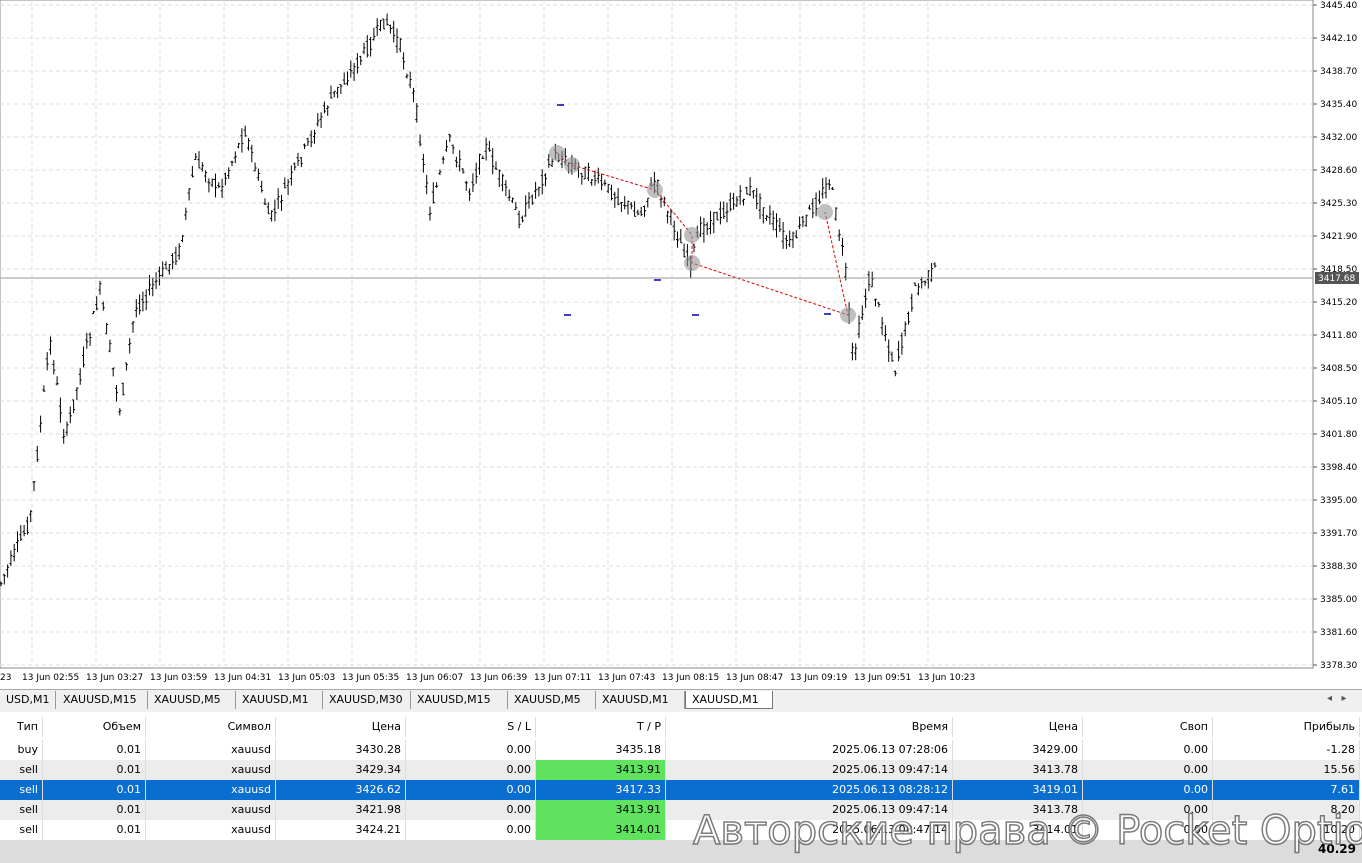  What do you see at coordinates (341, 810) in the screenshot?
I see `table-cell: 3421.98` at bounding box center [341, 810].